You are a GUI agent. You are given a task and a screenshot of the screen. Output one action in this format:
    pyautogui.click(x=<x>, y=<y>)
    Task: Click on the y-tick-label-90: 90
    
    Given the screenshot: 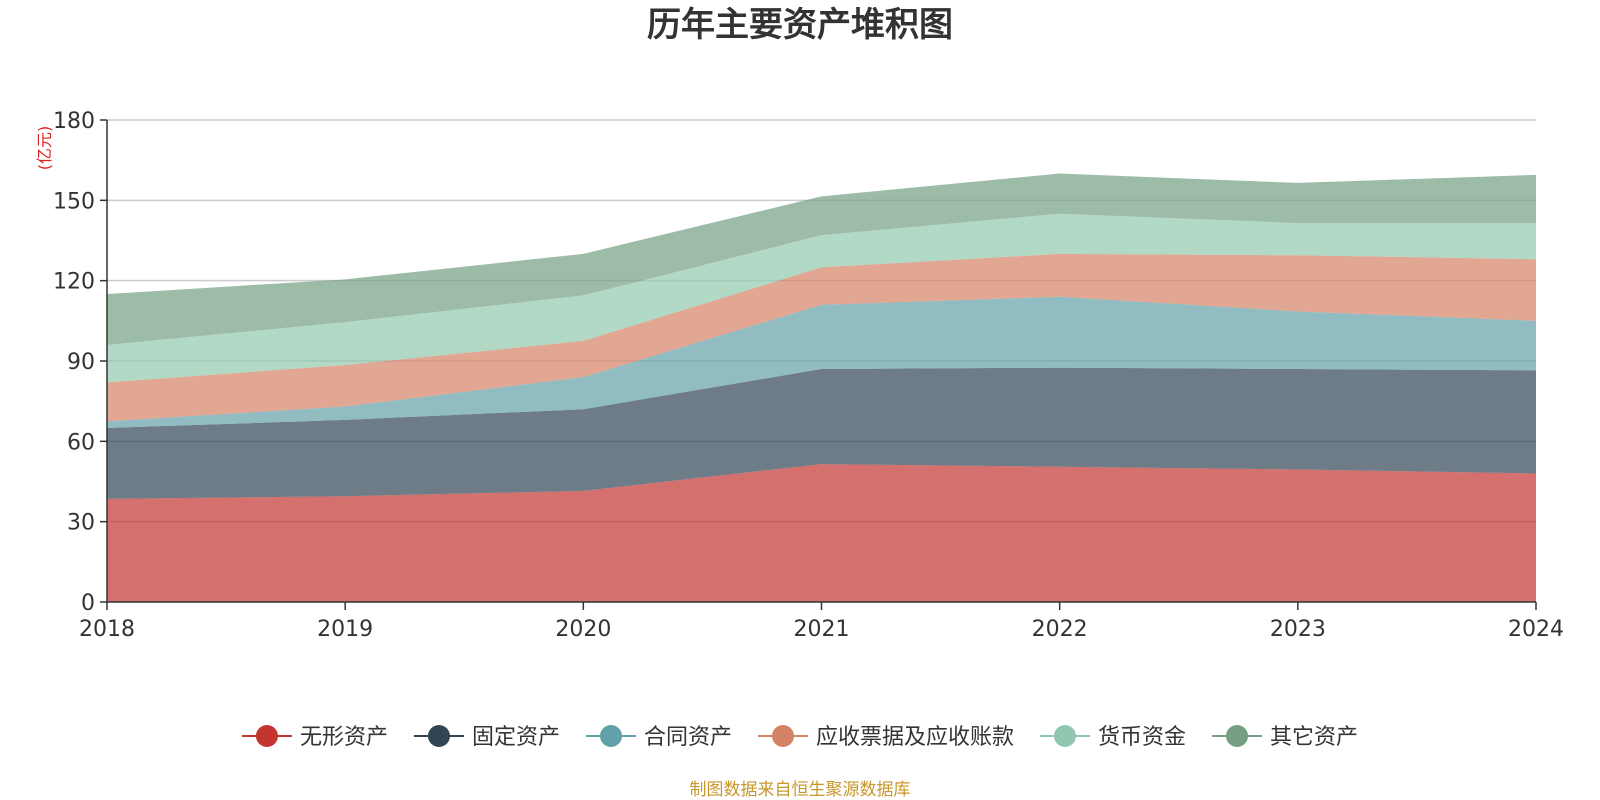 What is the action you would take?
    pyautogui.click(x=81, y=362)
    